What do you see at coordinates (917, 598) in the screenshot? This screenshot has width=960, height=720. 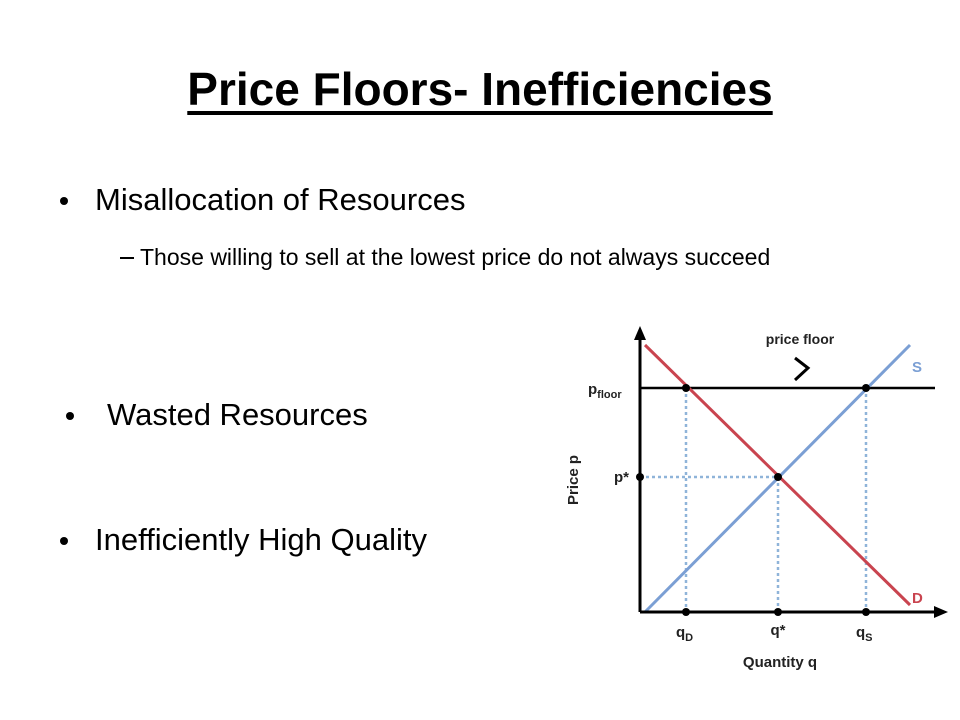 I see `curve-label: D` at bounding box center [917, 598].